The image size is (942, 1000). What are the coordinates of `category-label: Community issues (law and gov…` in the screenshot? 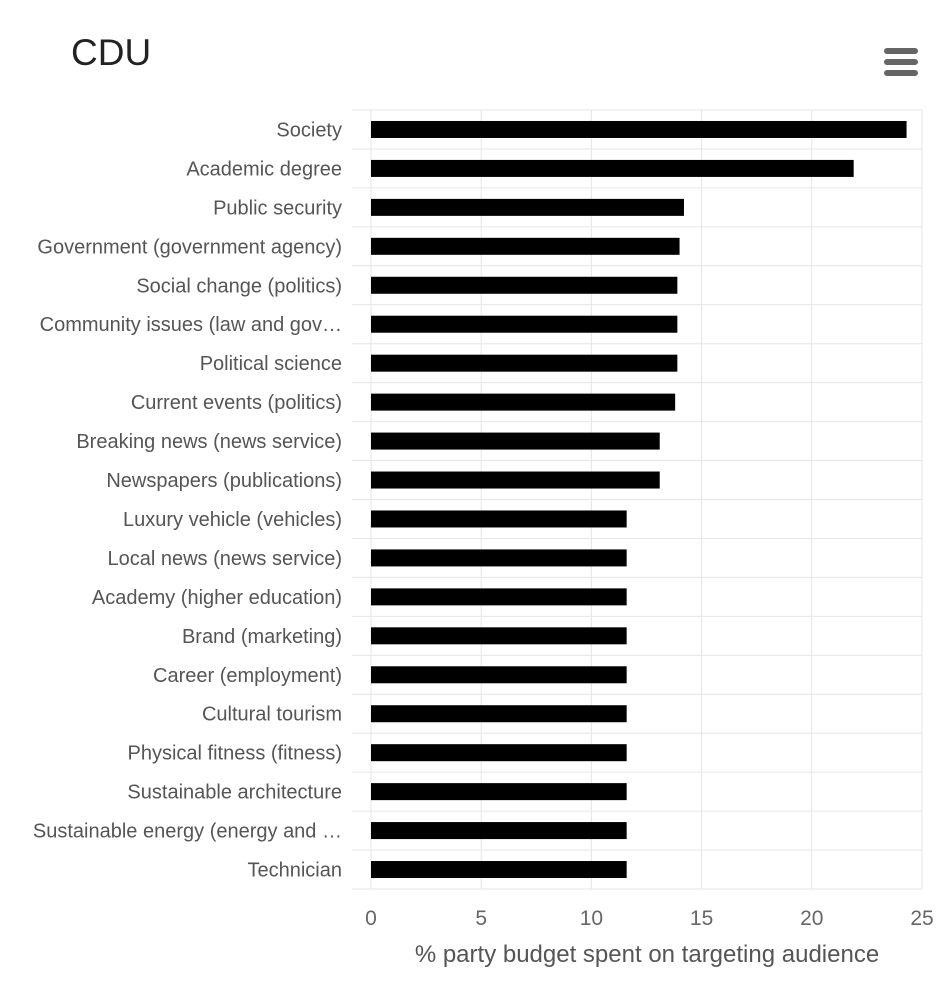 It's located at (191, 325).